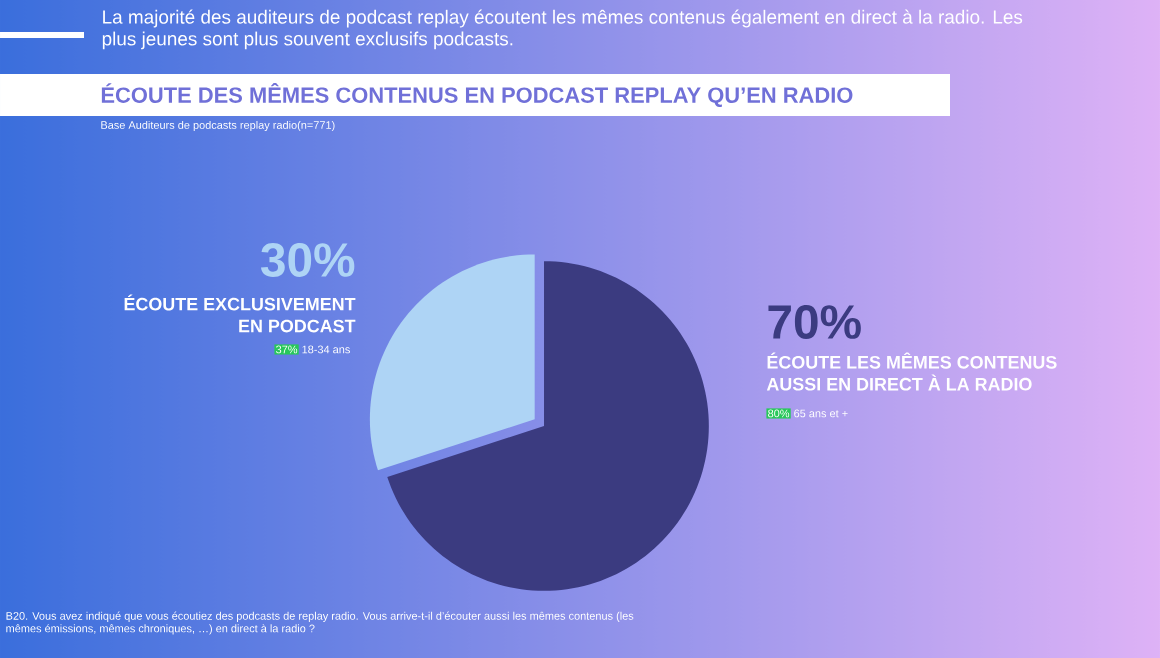 The height and width of the screenshot is (658, 1160). What do you see at coordinates (307, 260) in the screenshot?
I see `data-label: 30%` at bounding box center [307, 260].